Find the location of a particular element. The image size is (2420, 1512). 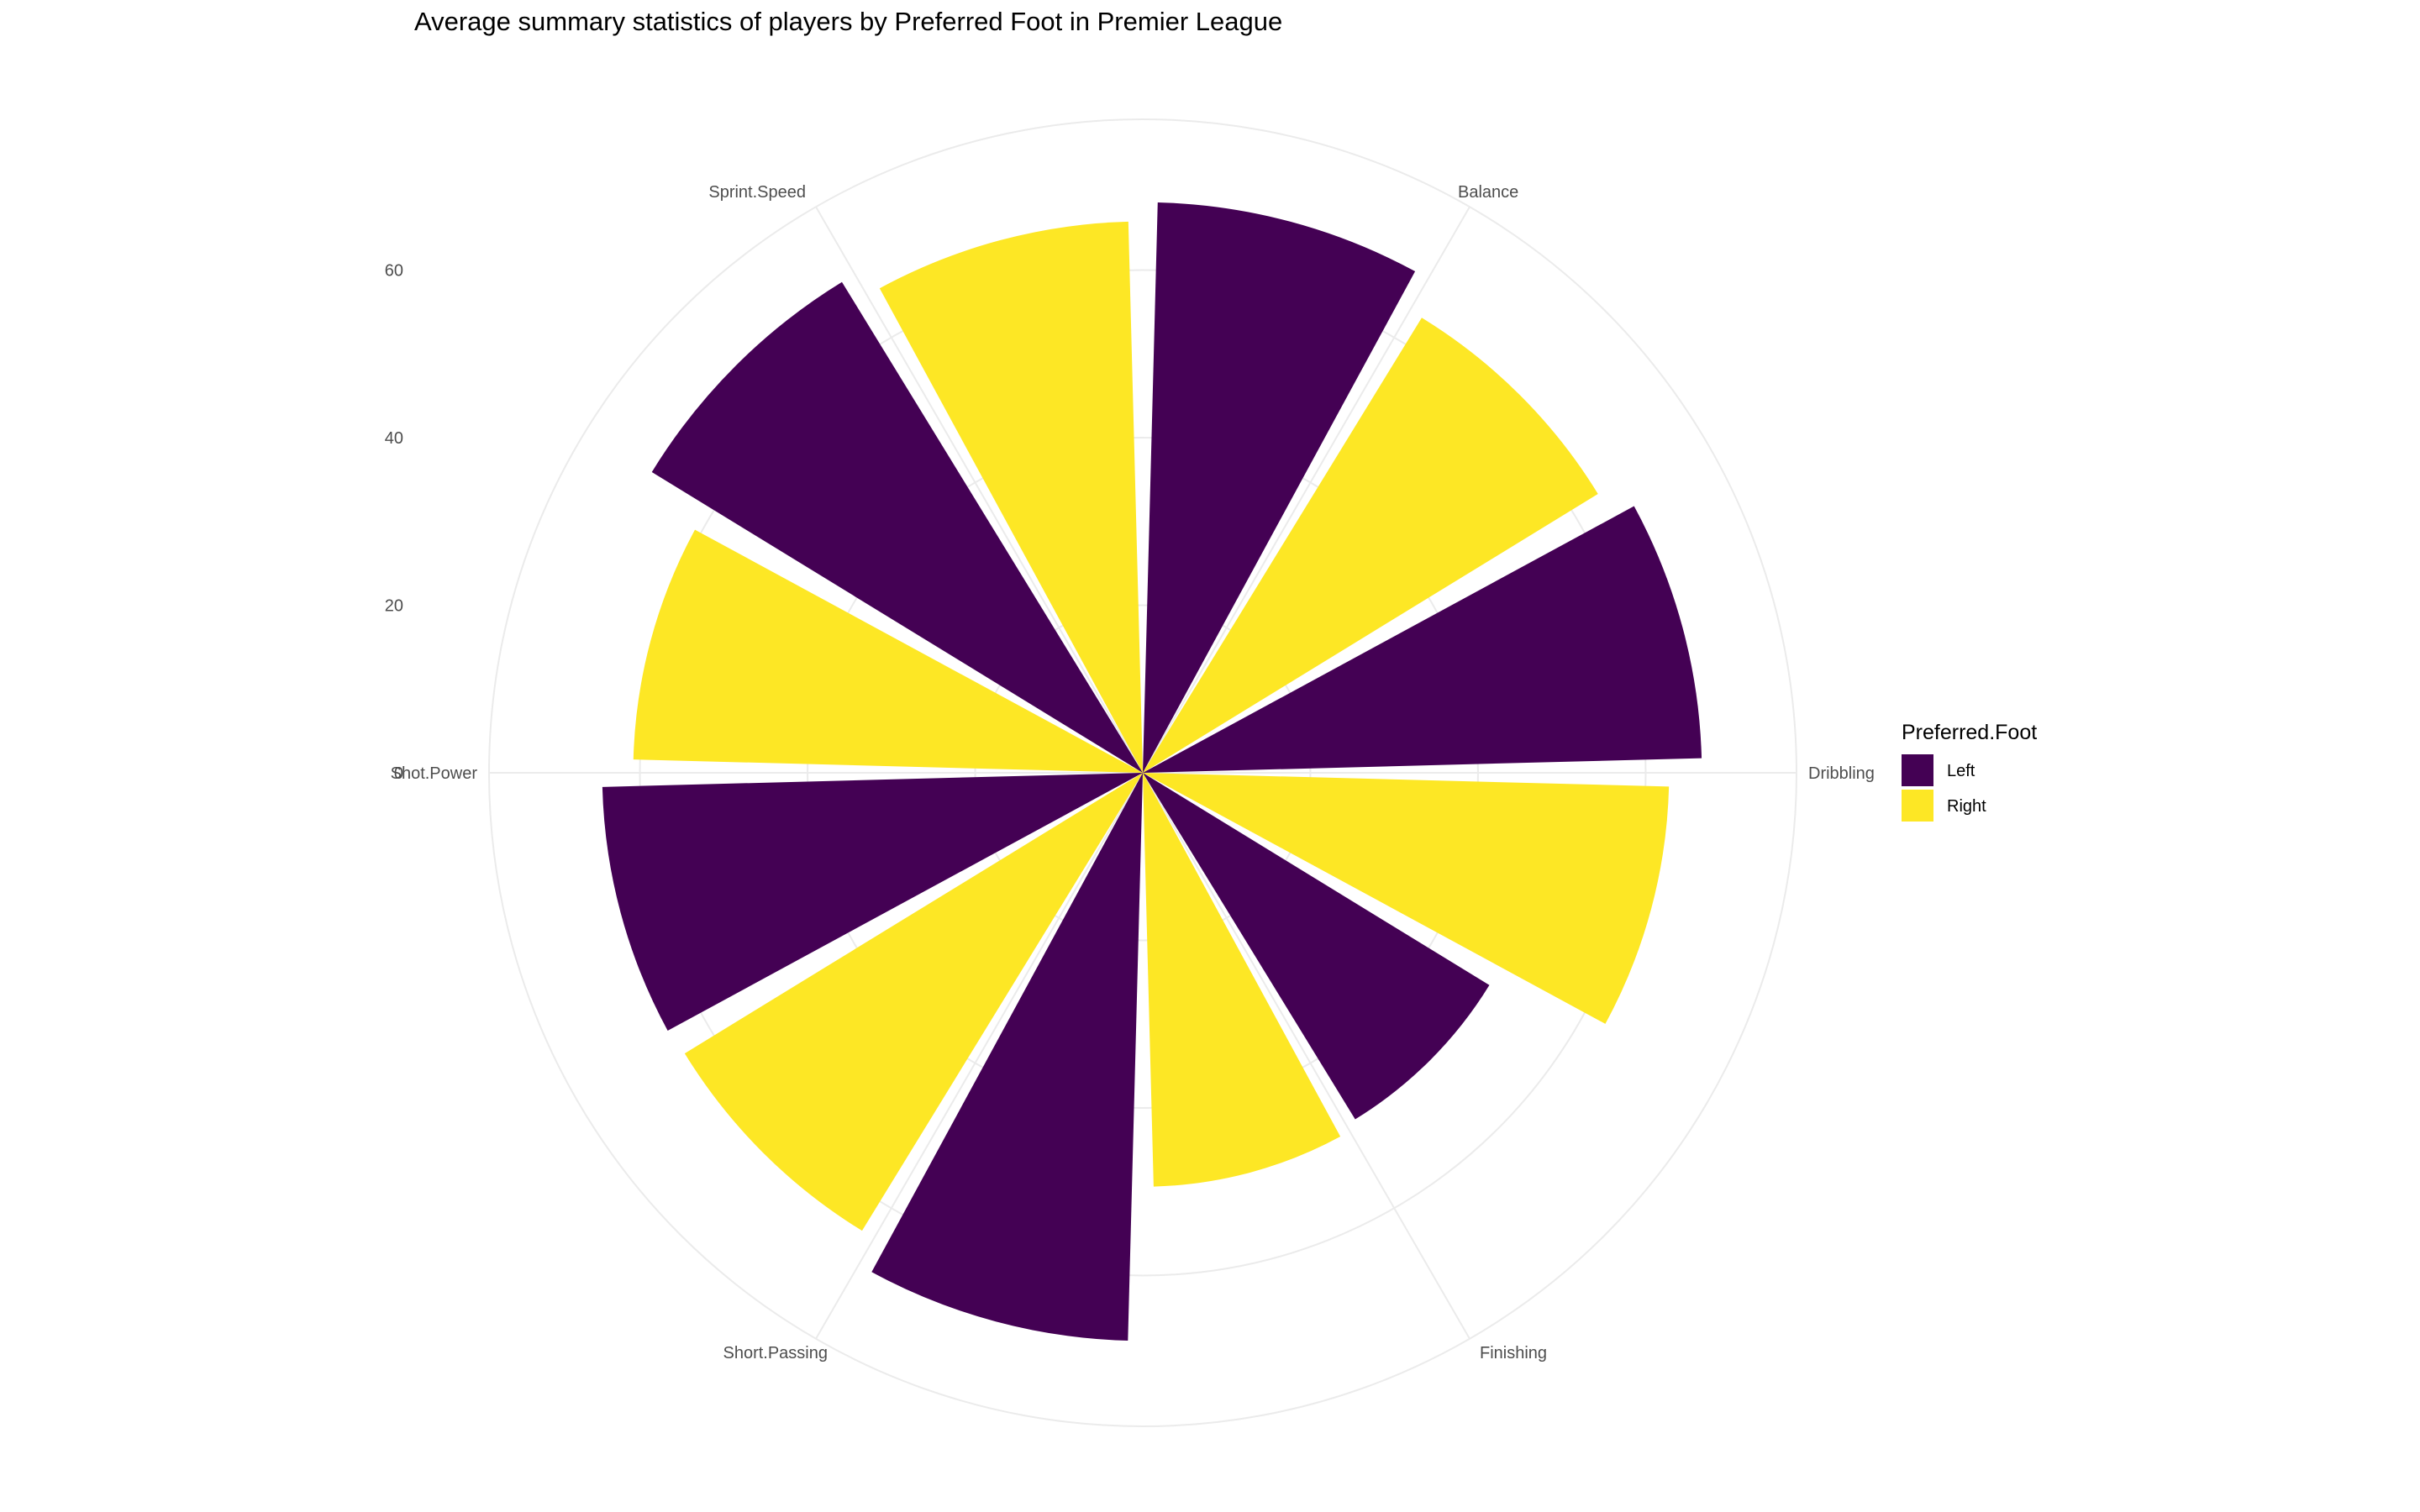

category-label-dribbling: Dribbling is located at coordinates (1842, 773).